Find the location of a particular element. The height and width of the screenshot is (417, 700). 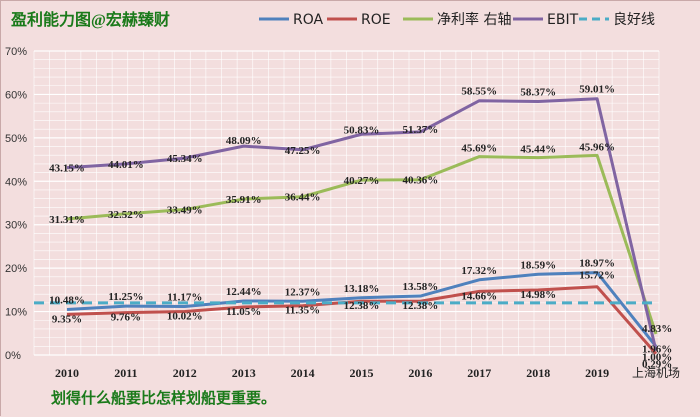

data-label: 4.83% is located at coordinates (657, 329).